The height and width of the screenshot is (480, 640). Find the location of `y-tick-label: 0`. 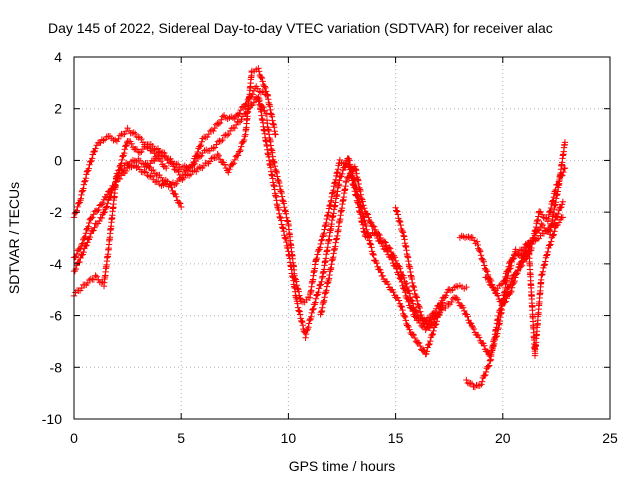

y-tick-label: 0 is located at coordinates (58, 160).